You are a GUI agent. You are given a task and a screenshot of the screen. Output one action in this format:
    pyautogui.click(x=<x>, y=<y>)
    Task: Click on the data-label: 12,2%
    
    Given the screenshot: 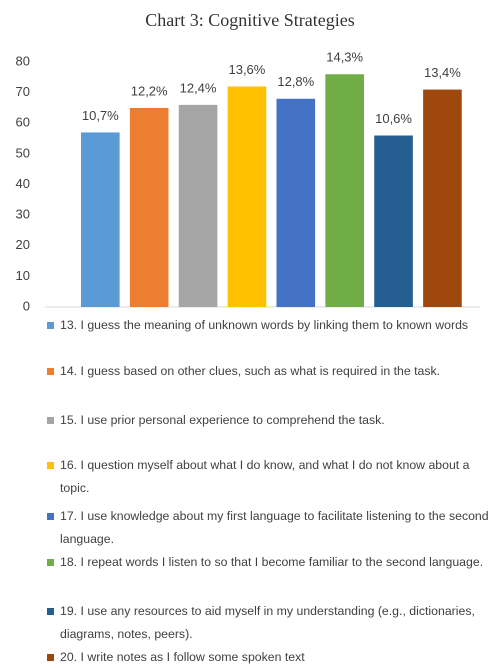 What is the action you would take?
    pyautogui.click(x=149, y=90)
    